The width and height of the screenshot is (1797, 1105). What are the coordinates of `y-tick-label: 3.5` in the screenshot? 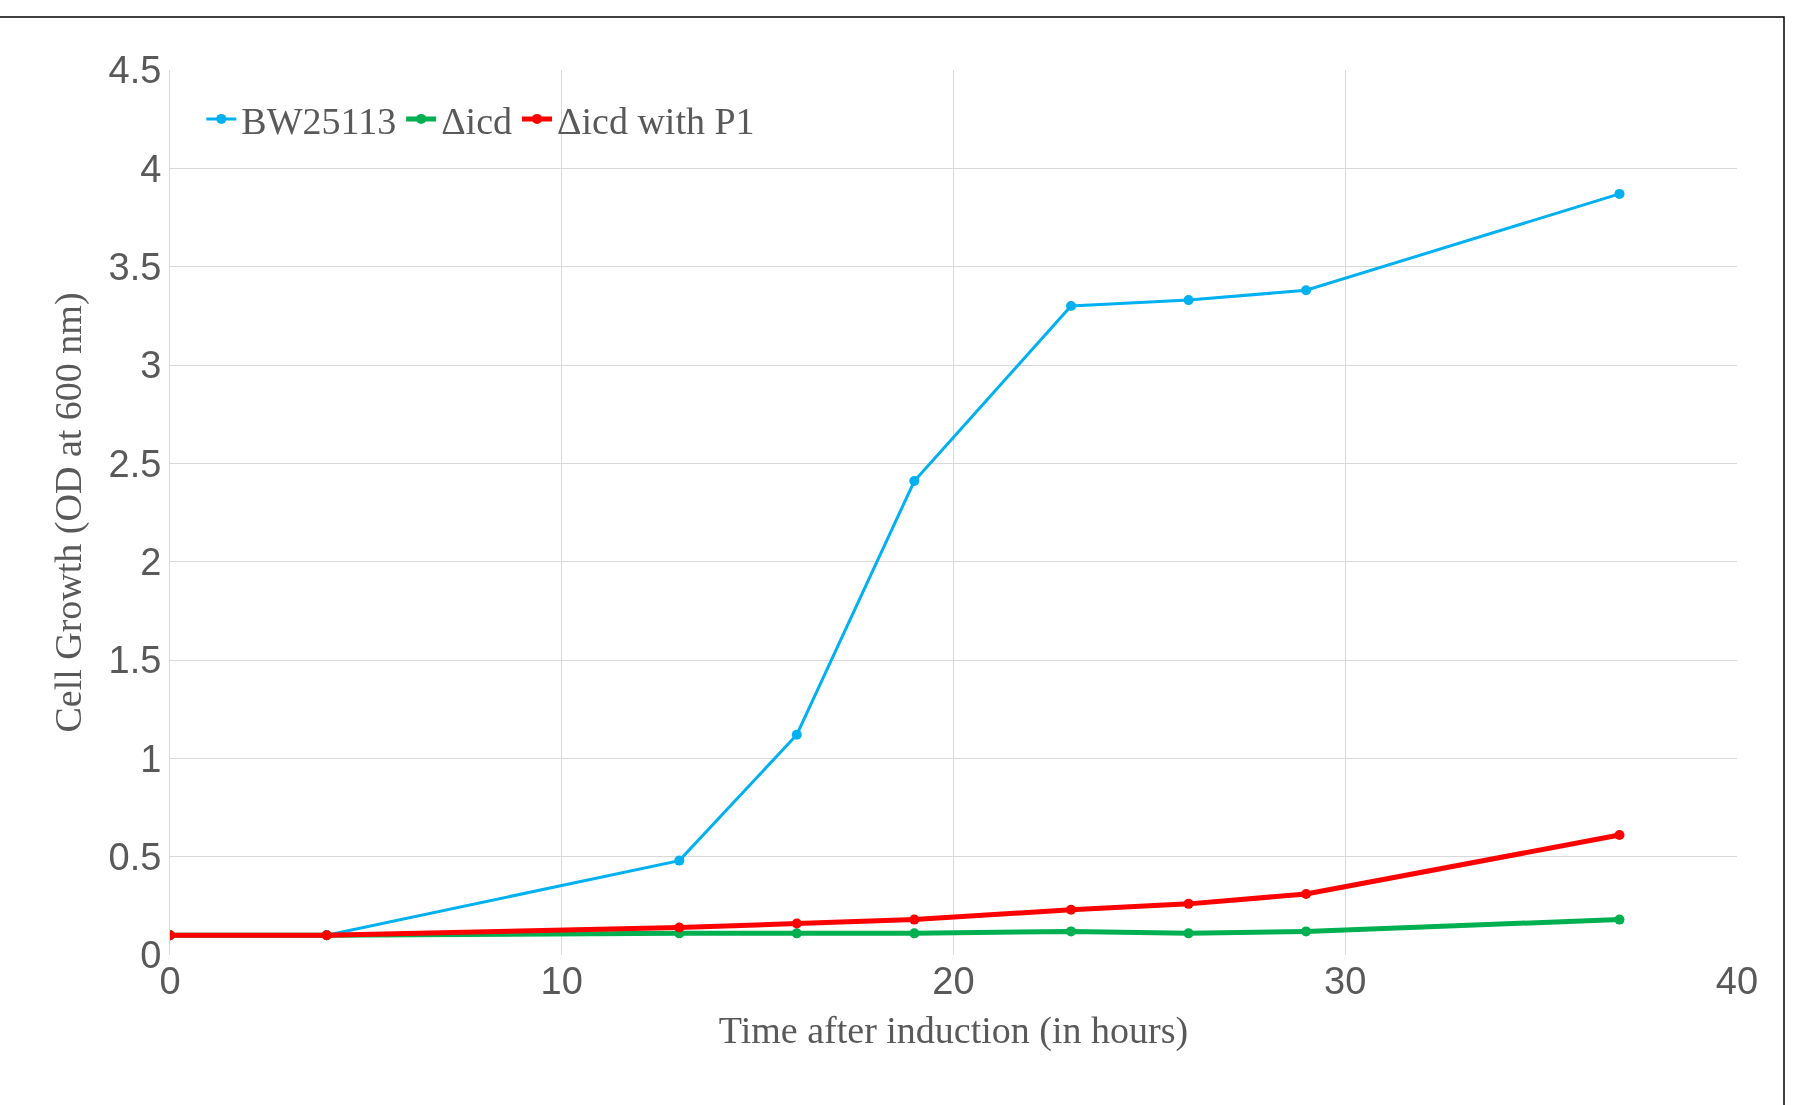 It's located at (135, 266).